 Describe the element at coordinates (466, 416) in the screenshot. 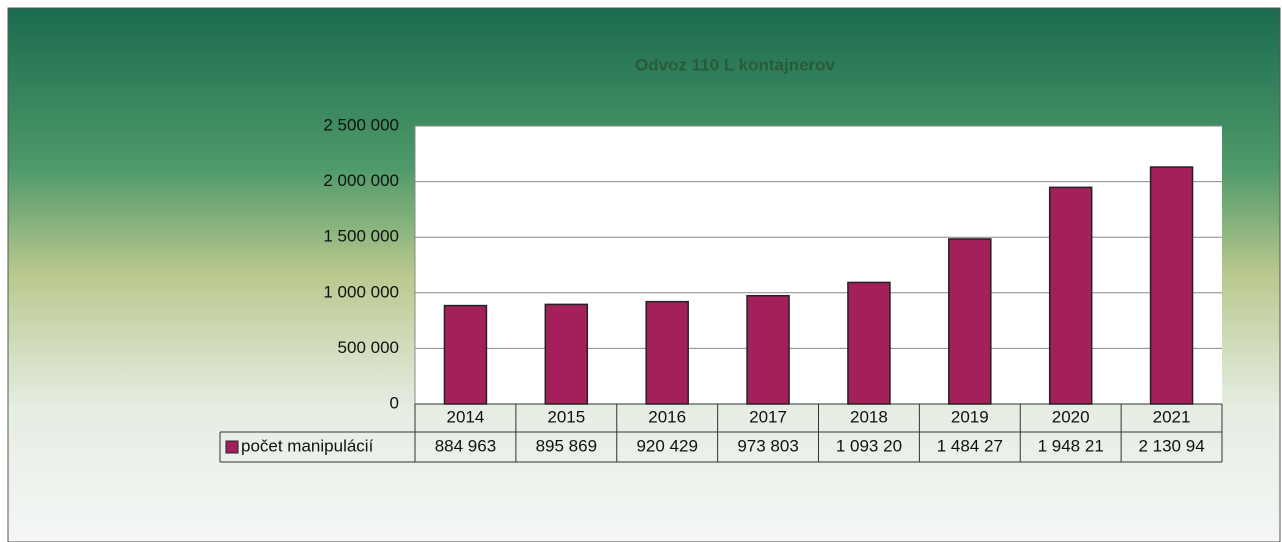

I see `x-tick-label: 2014` at that location.